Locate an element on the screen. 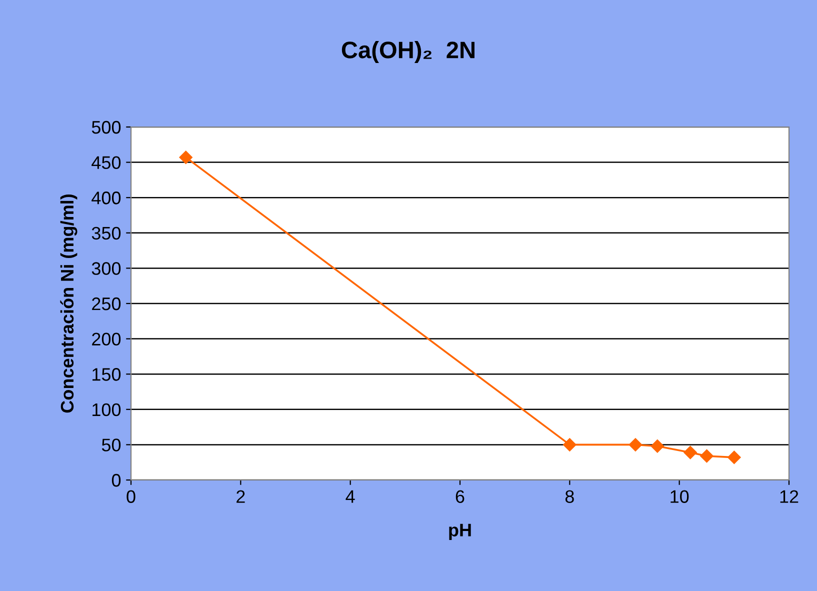  y-axis-title: Concentración Ni (mg/ml) is located at coordinates (69, 303).